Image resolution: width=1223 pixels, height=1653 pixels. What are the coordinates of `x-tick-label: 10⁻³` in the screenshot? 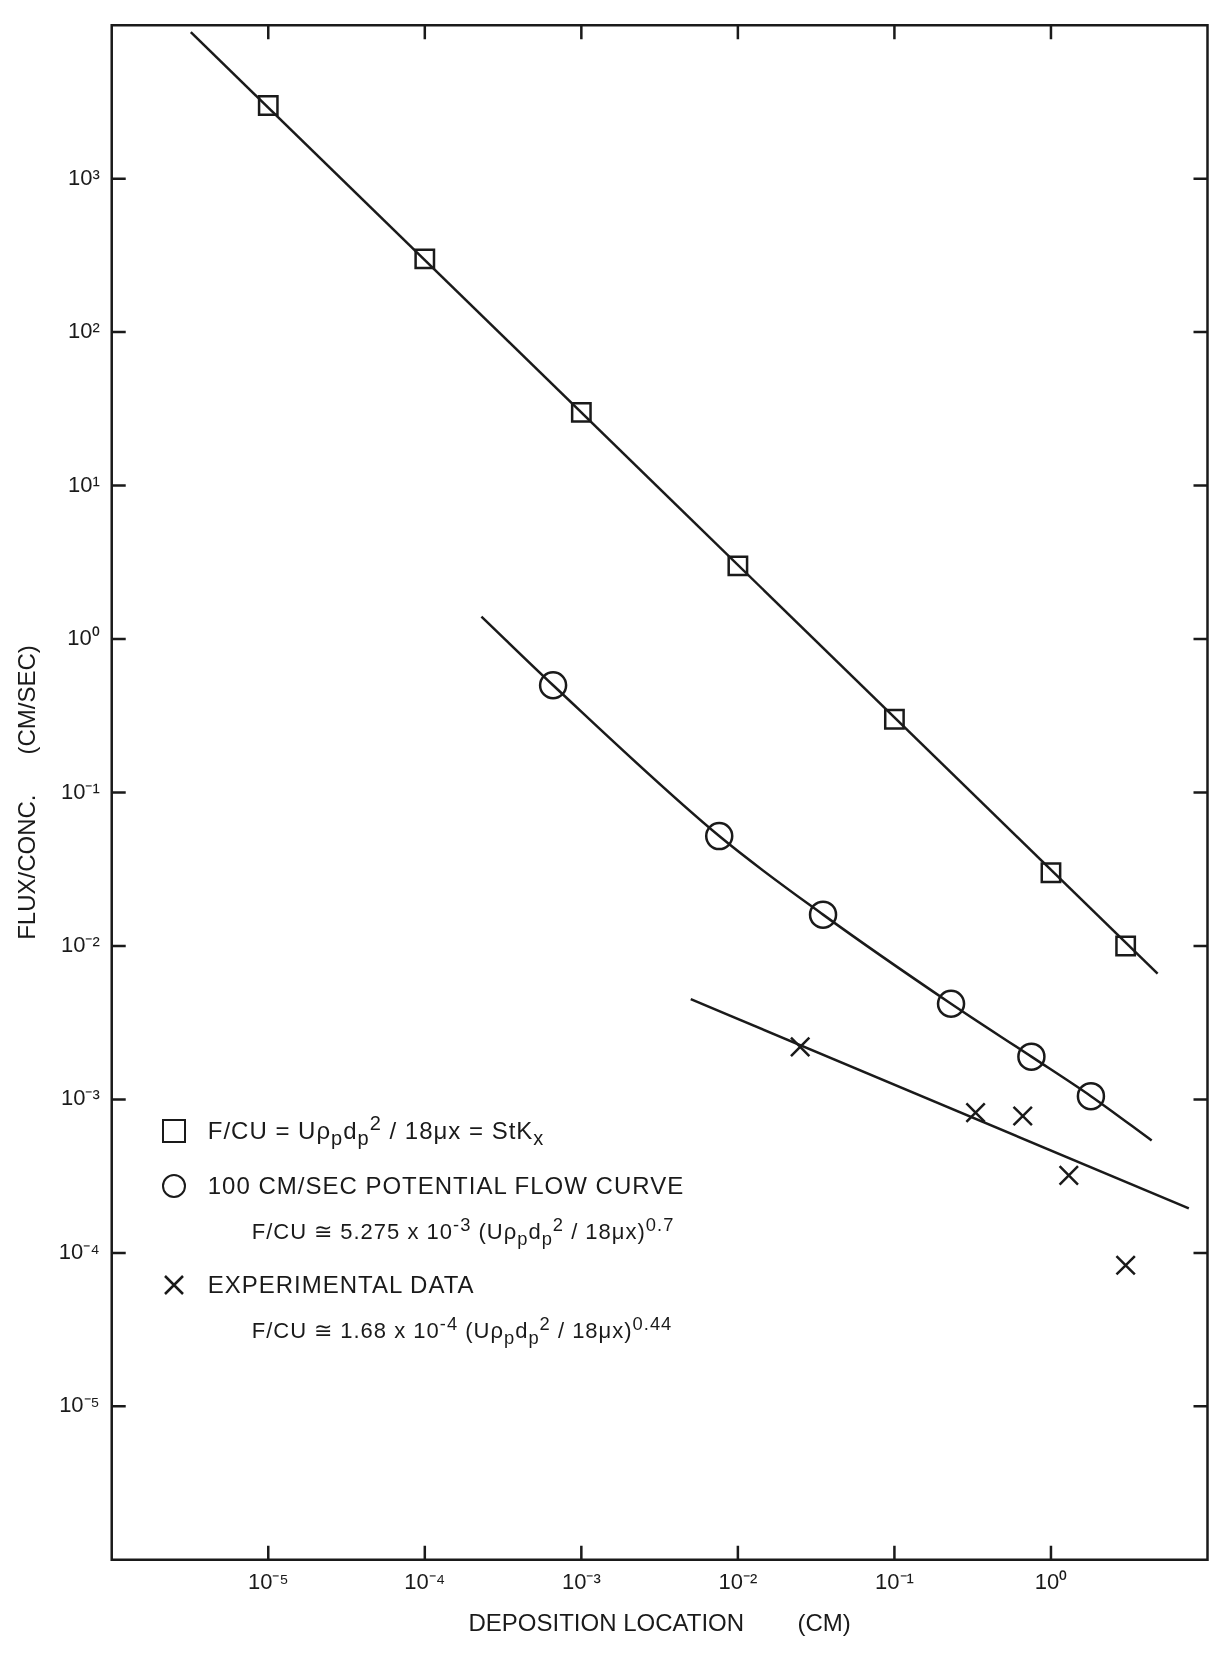 It's located at (581, 1582).